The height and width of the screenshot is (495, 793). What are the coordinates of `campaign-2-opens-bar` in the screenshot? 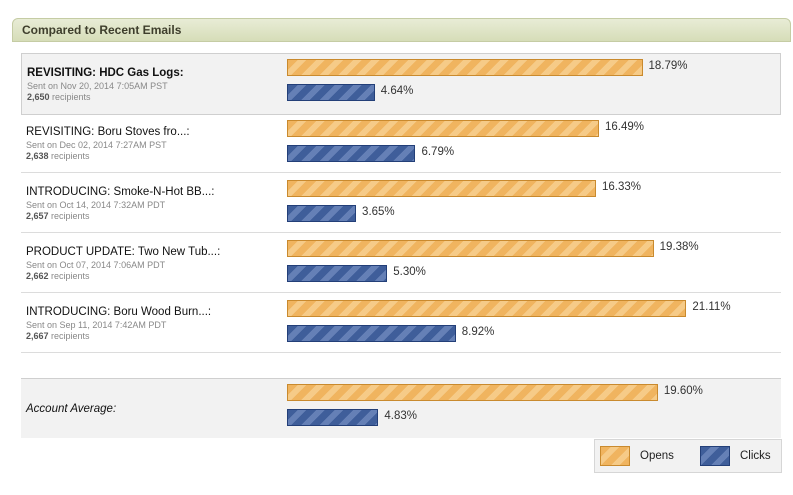 It's located at (443, 128).